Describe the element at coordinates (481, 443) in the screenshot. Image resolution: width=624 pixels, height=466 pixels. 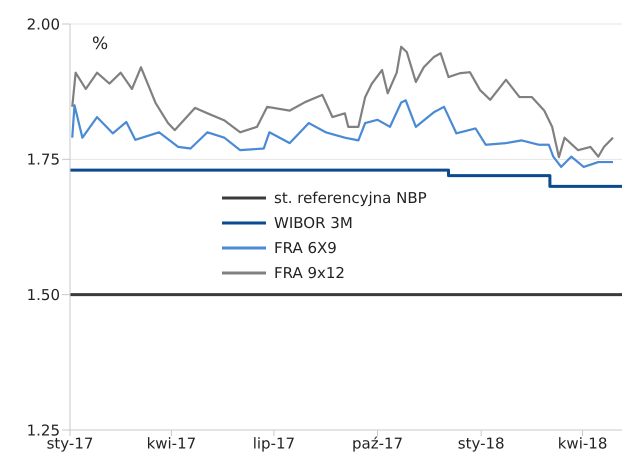
I see `x-tick-label: sty-18` at that location.